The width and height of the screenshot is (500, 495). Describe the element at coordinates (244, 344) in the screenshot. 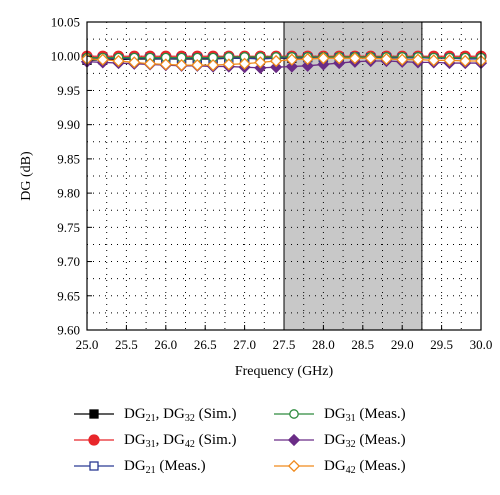

I see `x-tick-label: 27.0` at that location.